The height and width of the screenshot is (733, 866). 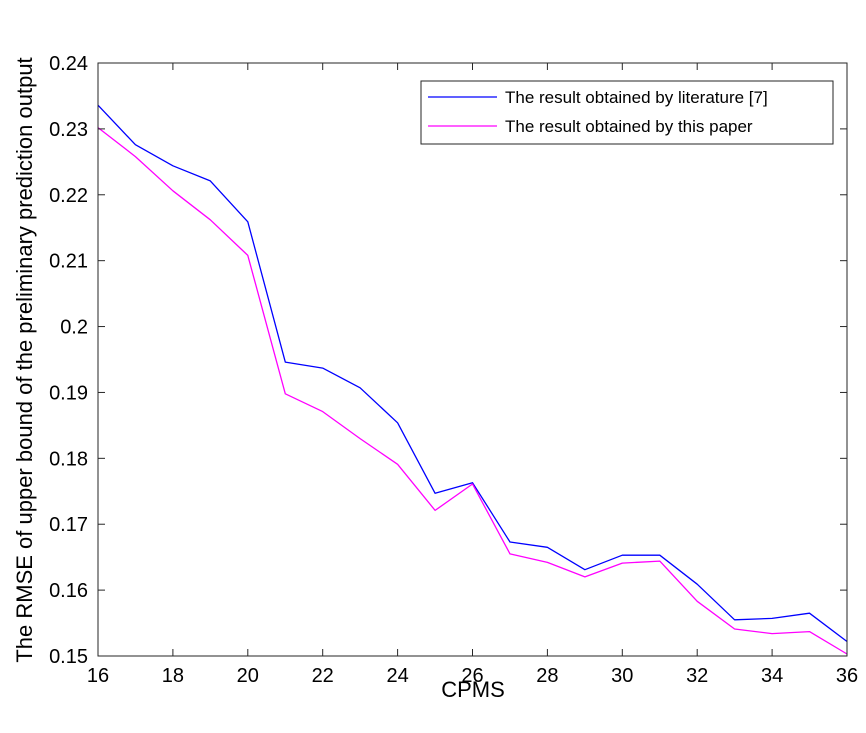 I want to click on x-tick-label: 18, so click(x=173, y=676).